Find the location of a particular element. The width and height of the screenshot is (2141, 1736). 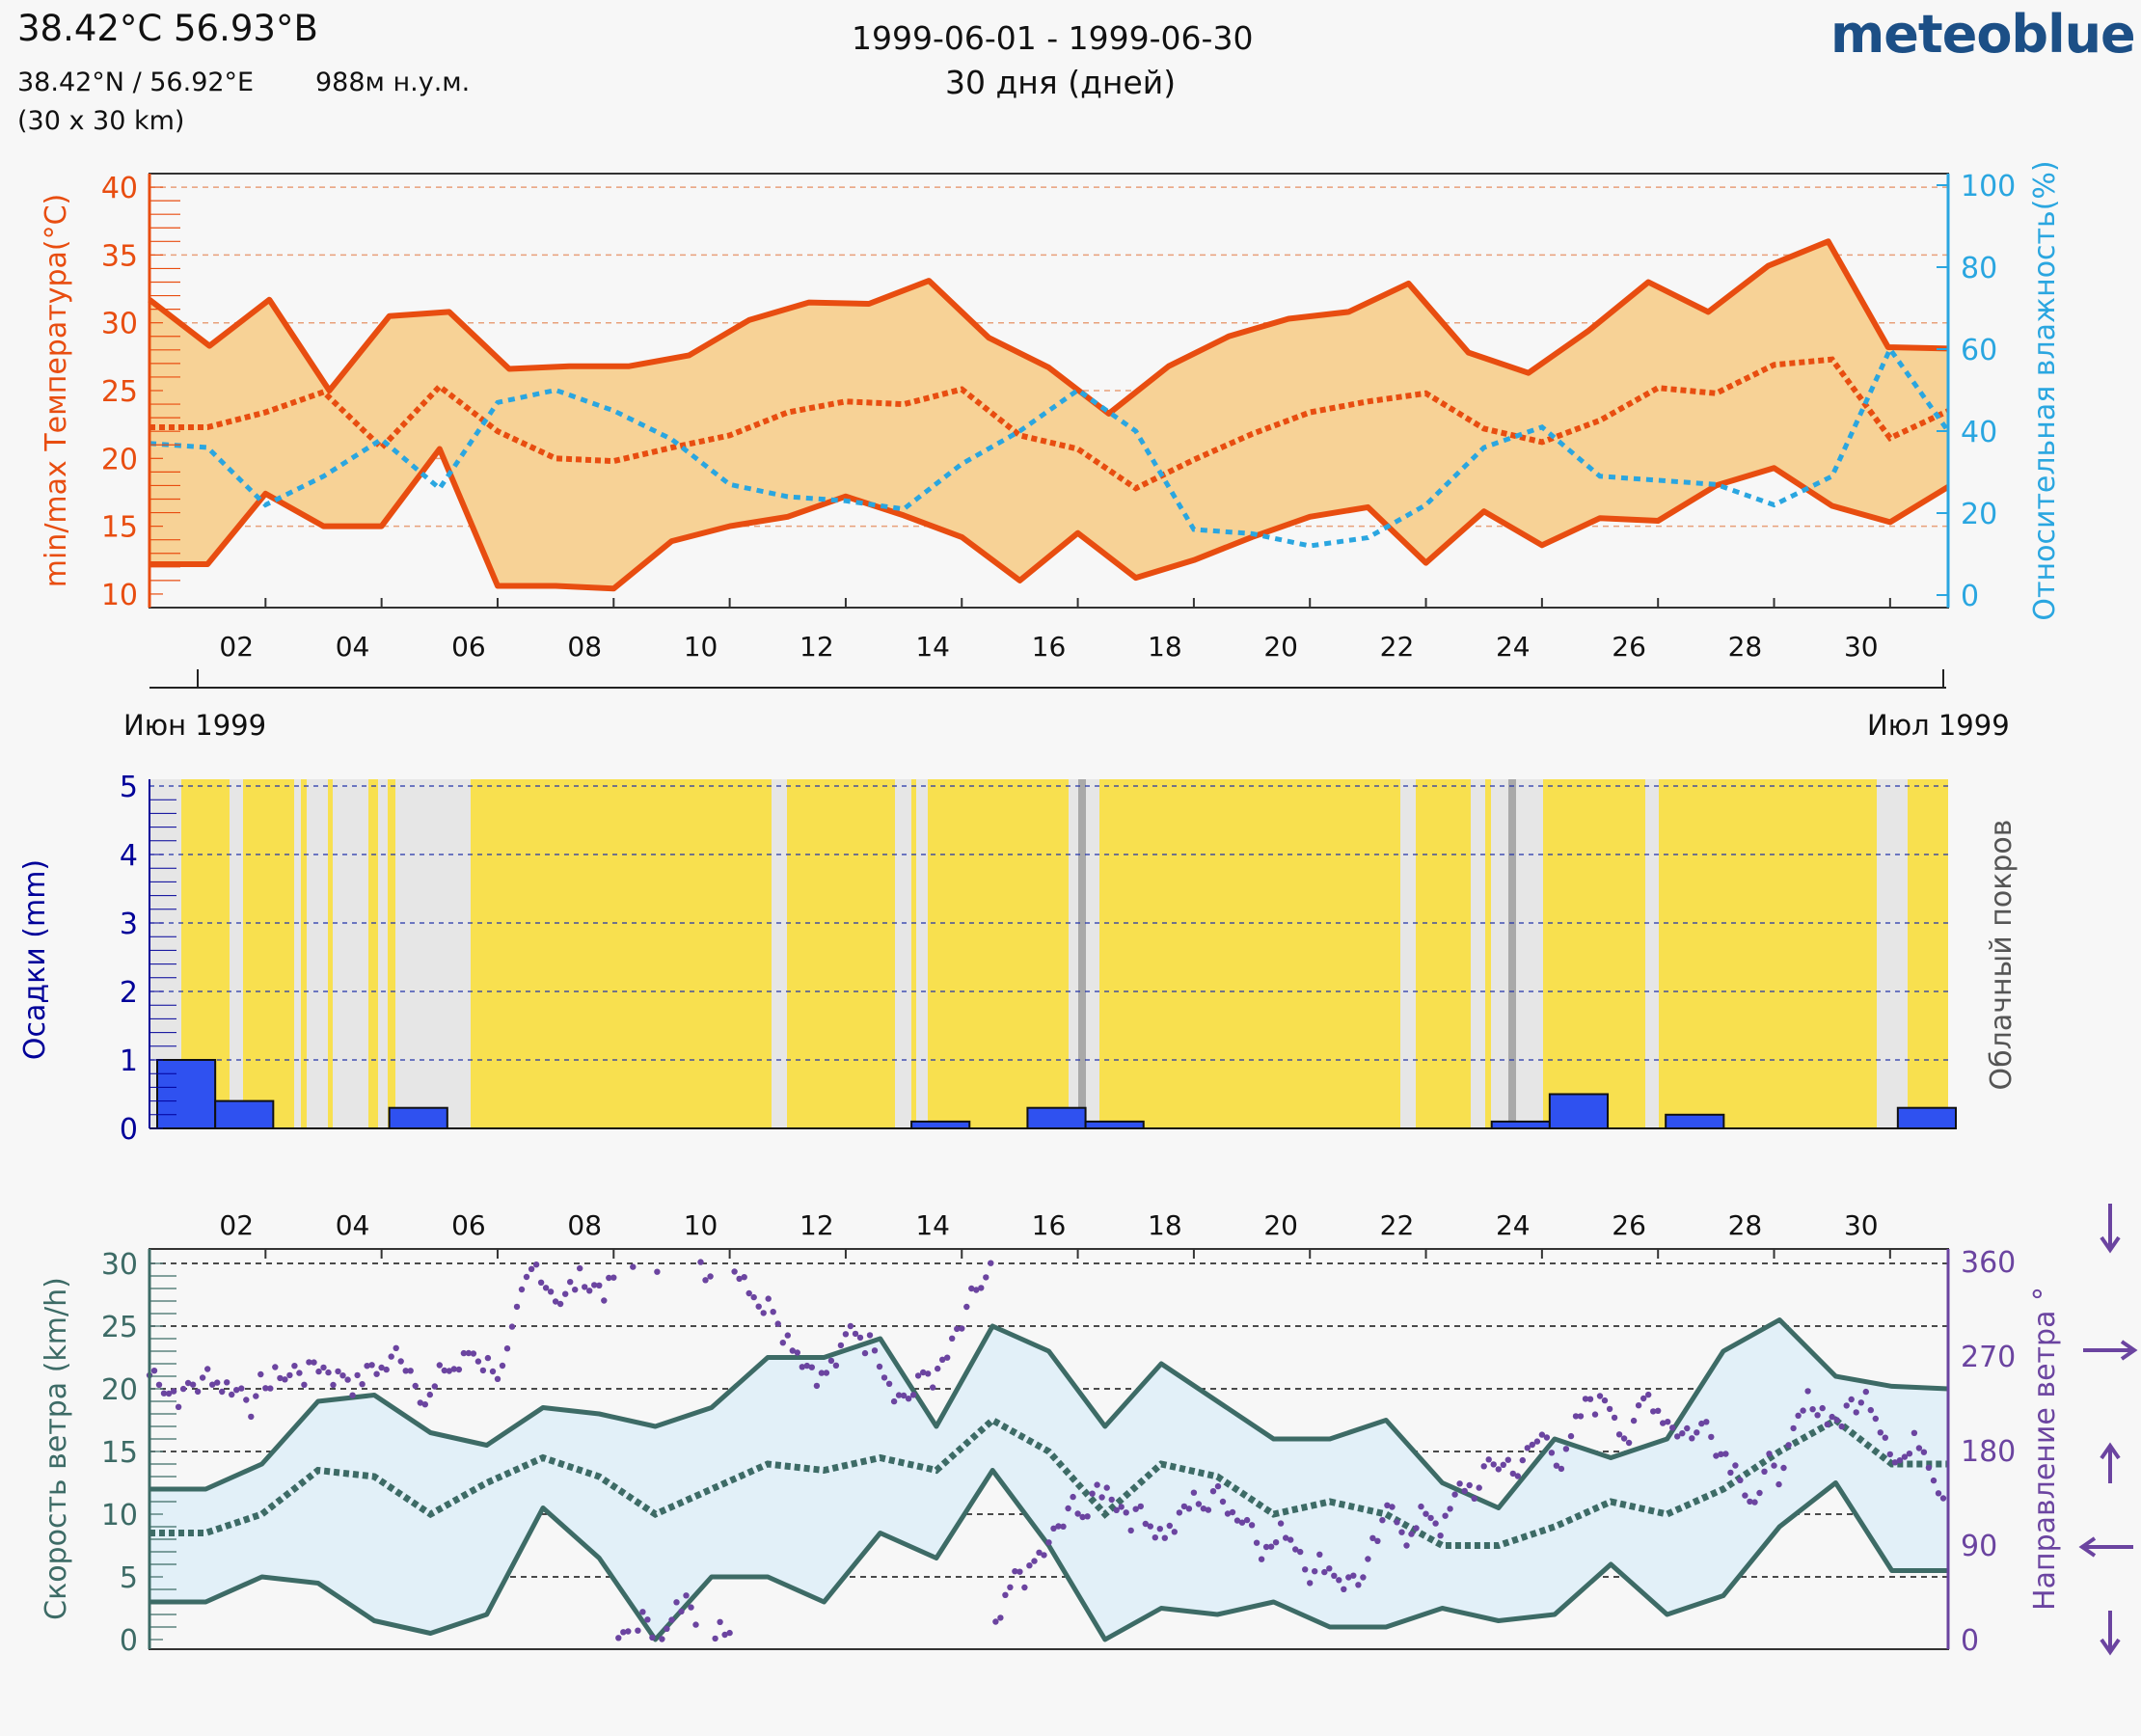

meteoblue-logo: meteoblue is located at coordinates (1983, 34).